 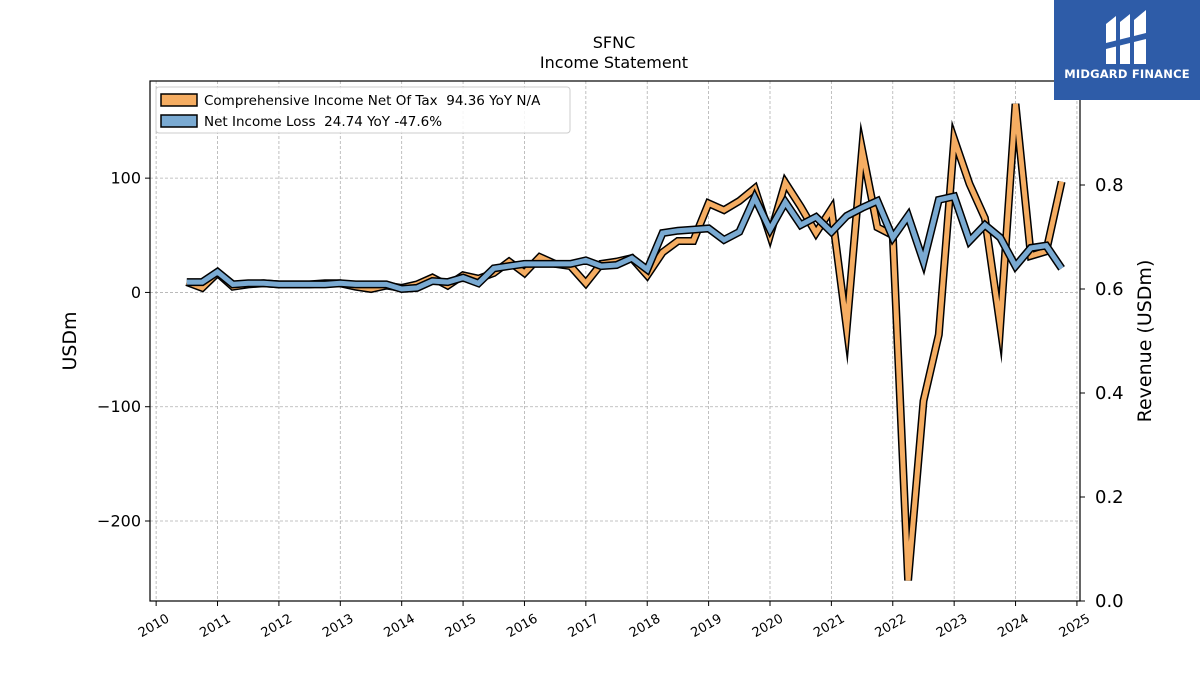 What do you see at coordinates (119, 406) in the screenshot?
I see `y-tick-label: −100` at bounding box center [119, 406].